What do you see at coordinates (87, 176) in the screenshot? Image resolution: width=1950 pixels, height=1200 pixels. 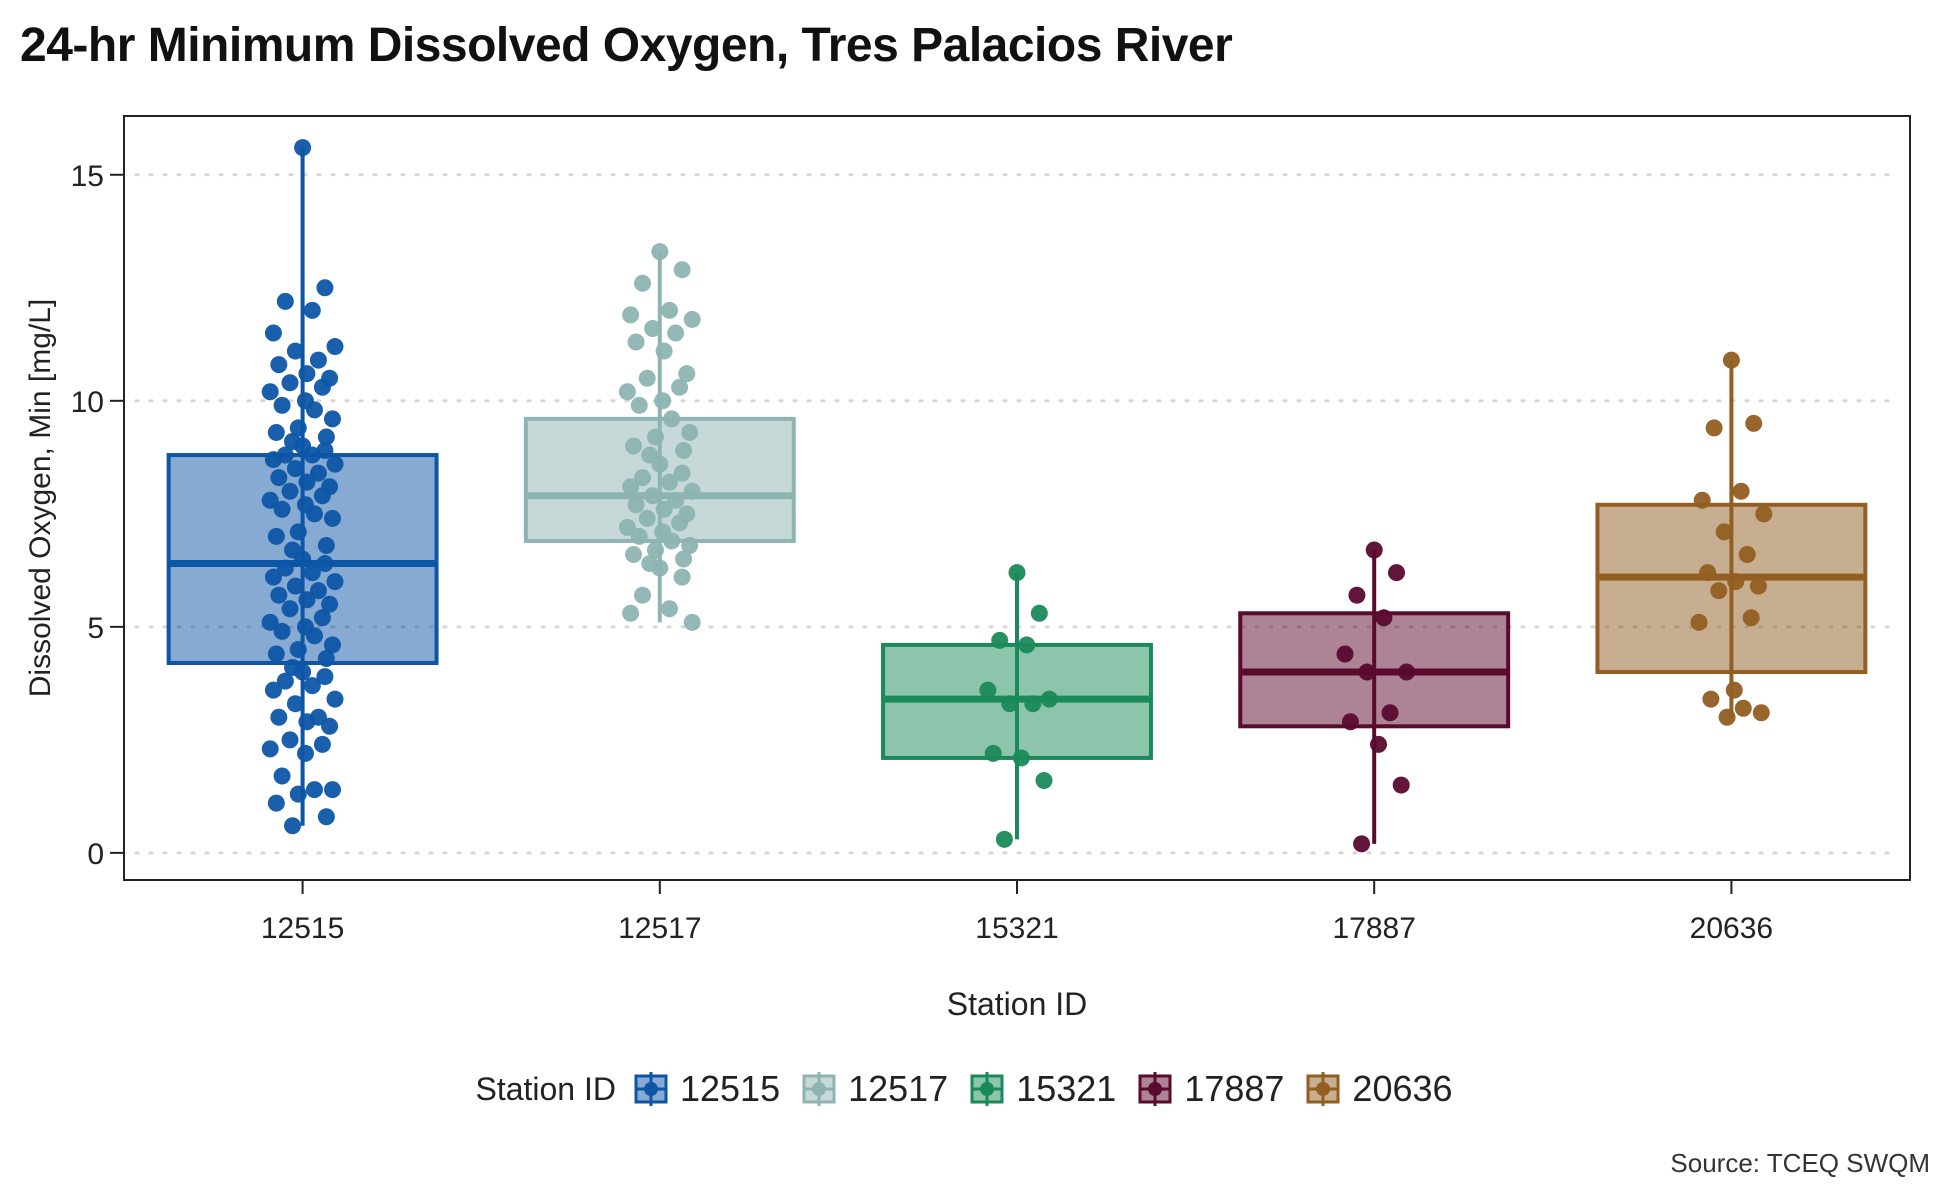 I see `y-tick-label: 15` at bounding box center [87, 176].